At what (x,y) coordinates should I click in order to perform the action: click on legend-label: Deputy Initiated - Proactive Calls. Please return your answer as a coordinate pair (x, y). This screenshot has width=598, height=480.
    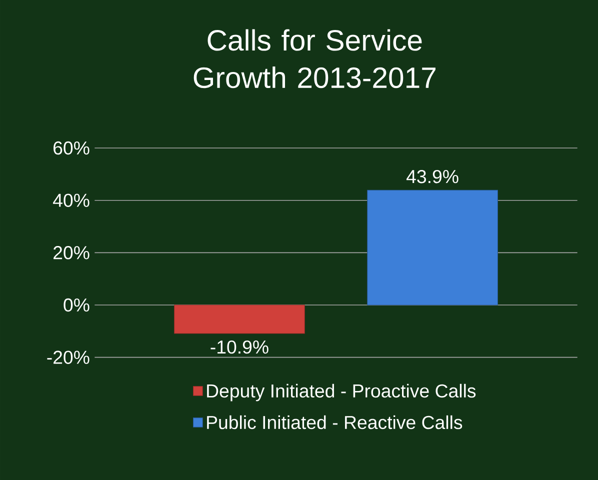
    Looking at the image, I should click on (341, 393).